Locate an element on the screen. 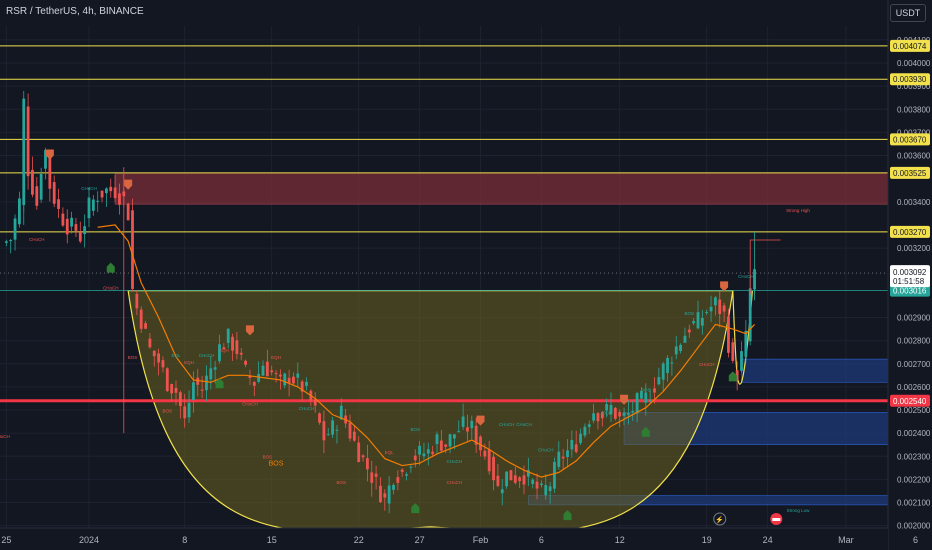  price-tick-label: 0.003200 is located at coordinates (914, 248).